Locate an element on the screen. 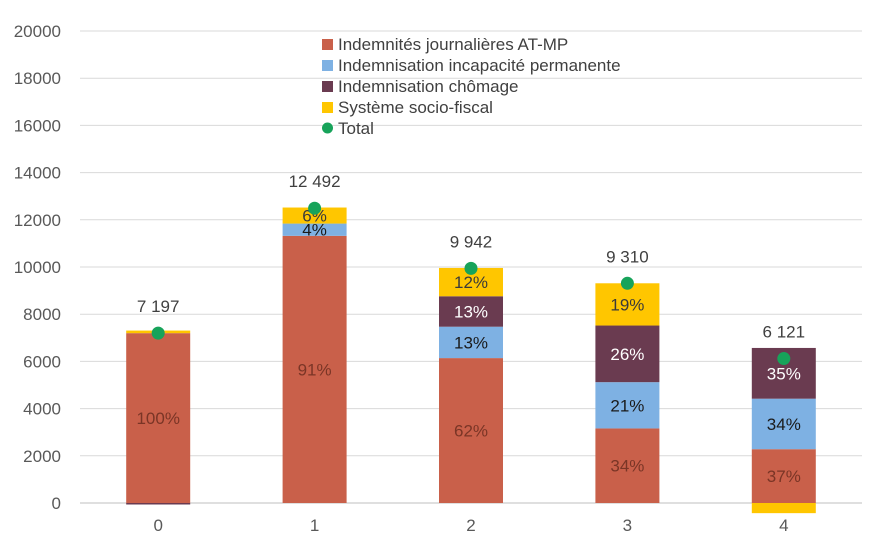 The height and width of the screenshot is (539, 889). x-axis: 0 1 2 3 4 is located at coordinates (470, 525).